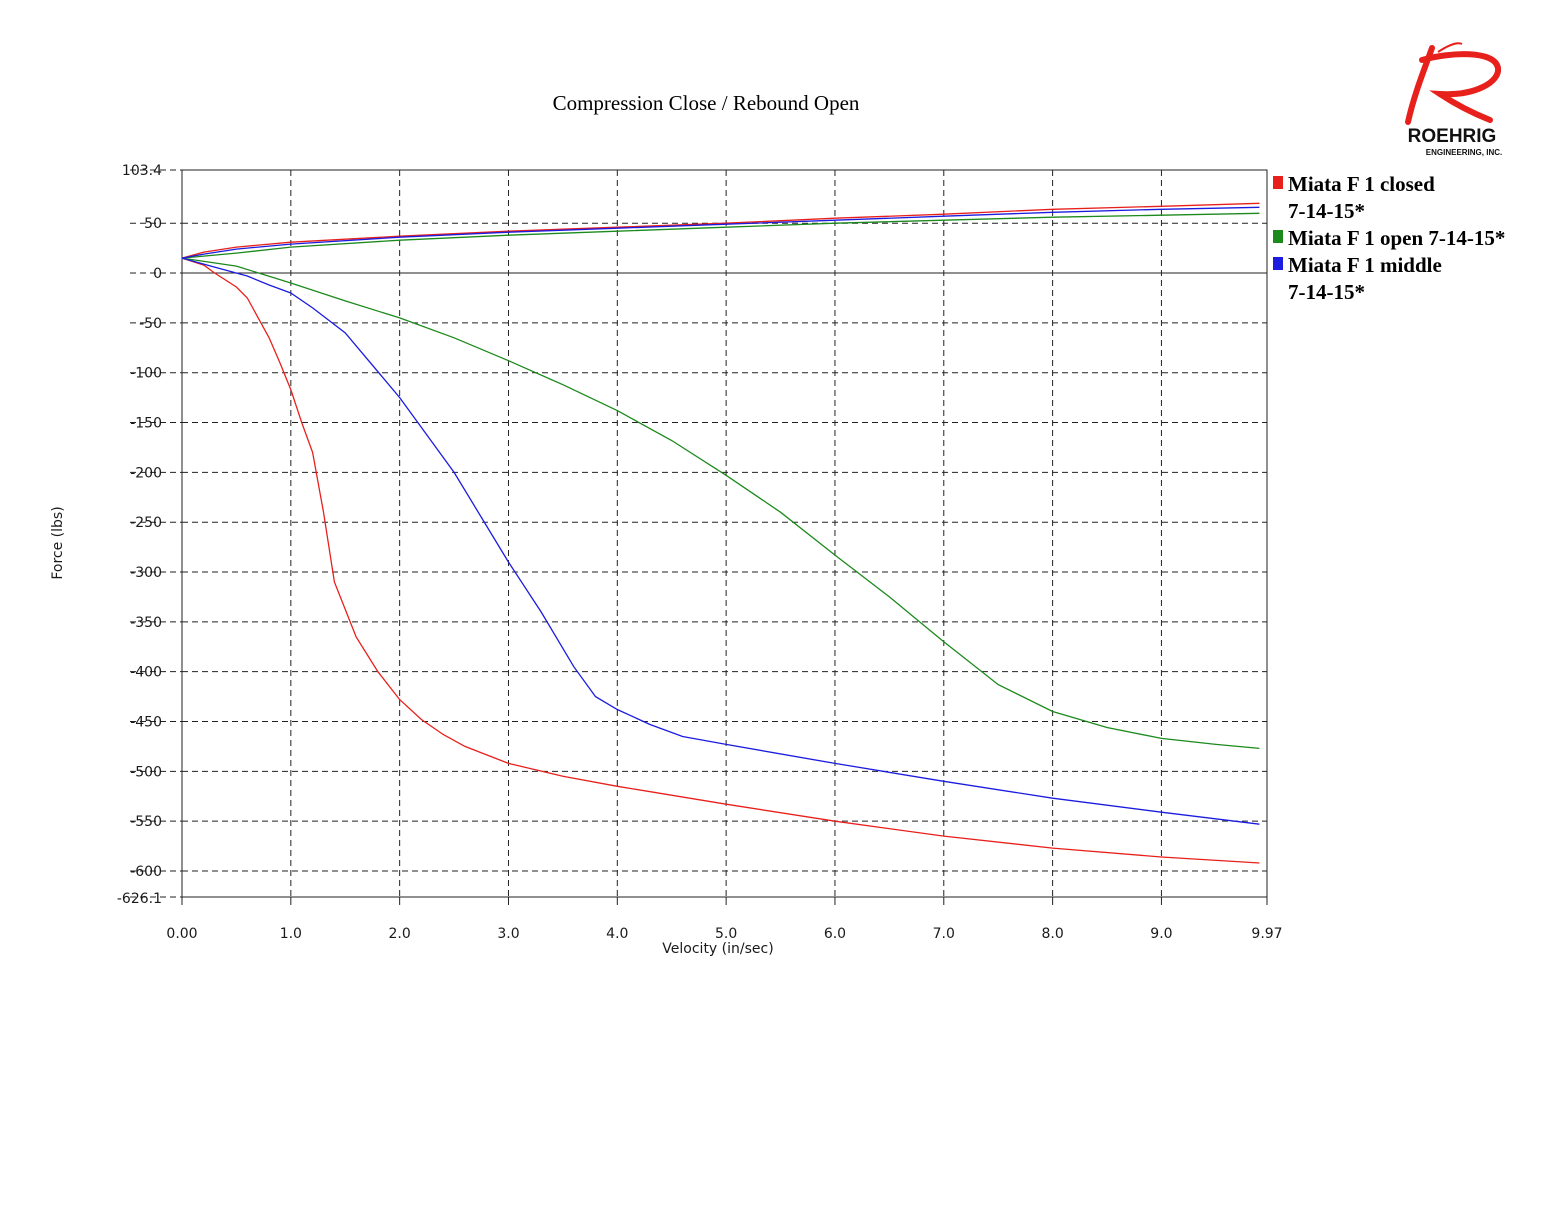 The image size is (1562, 1207). Describe the element at coordinates (508, 934) in the screenshot. I see `x-tick-label: 3.0` at that location.